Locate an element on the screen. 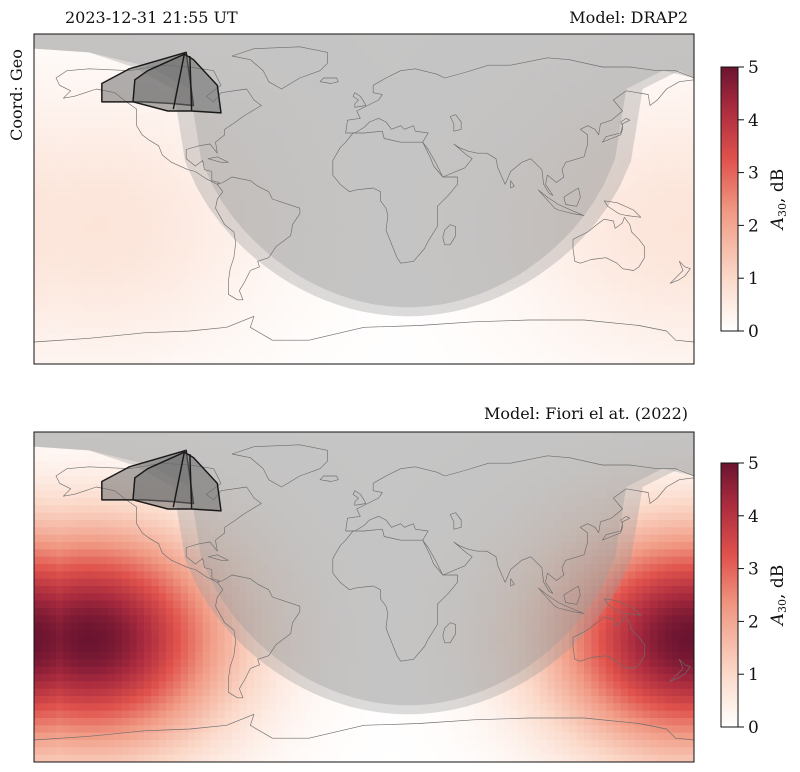 This screenshot has width=800, height=772. panel-model-label: Model: Fiori el at. (2022) is located at coordinates (586, 413).